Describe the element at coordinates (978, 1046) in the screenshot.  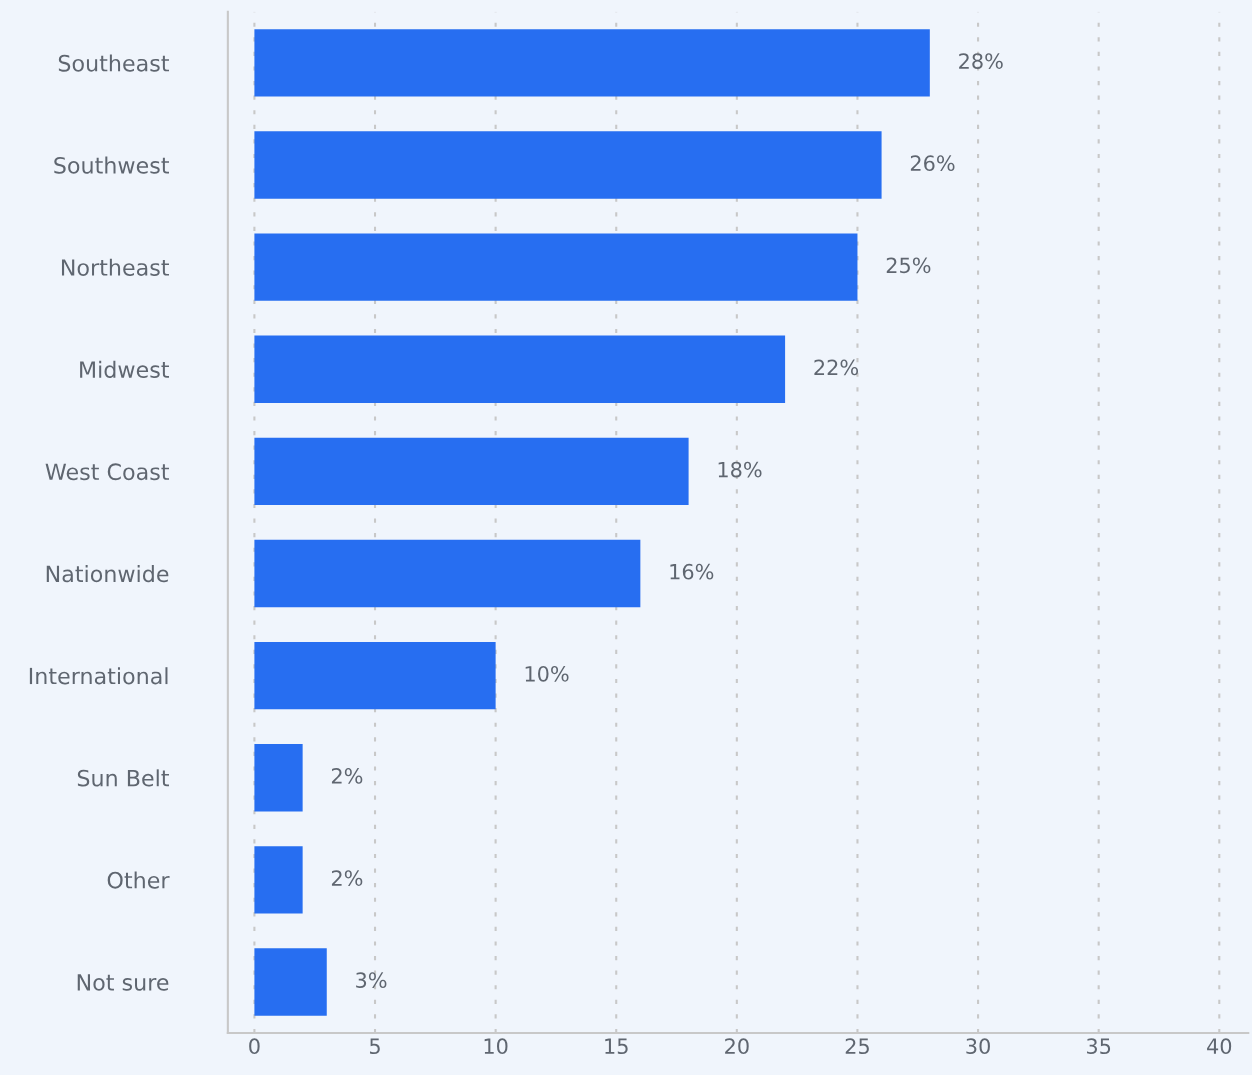
I see `x-tick-label: 30` at that location.